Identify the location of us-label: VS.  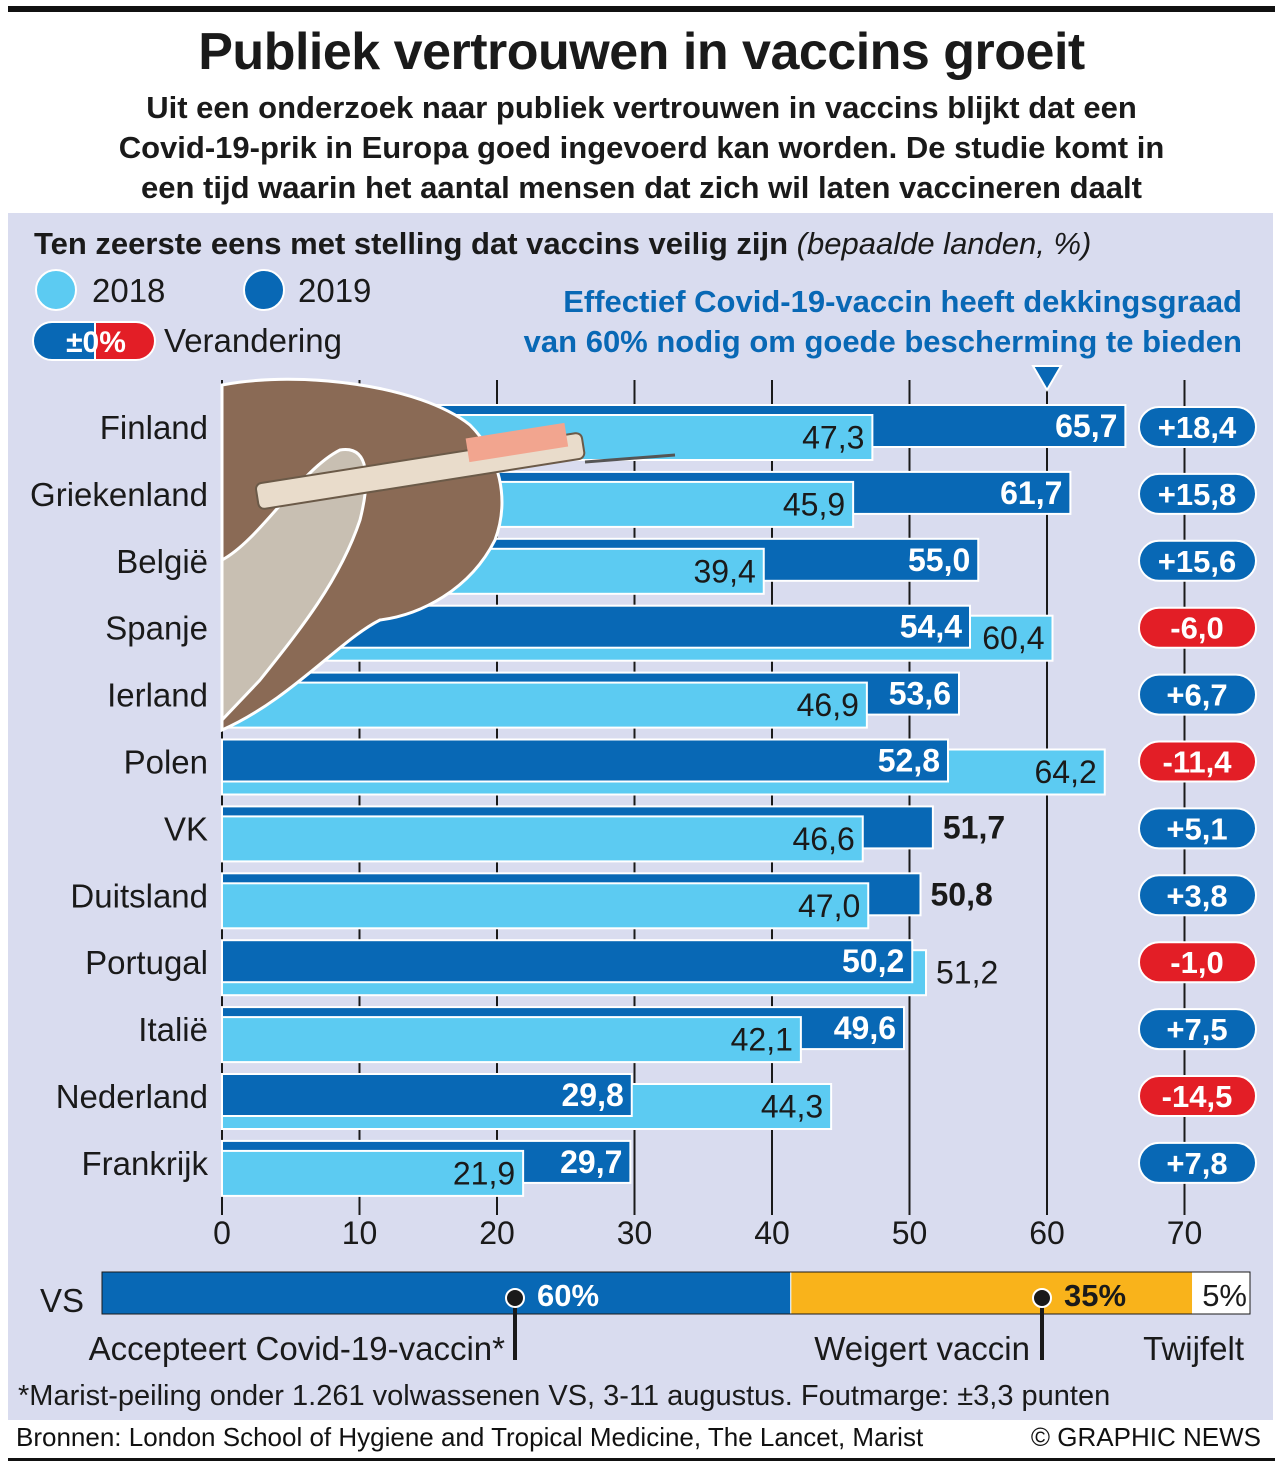
(62, 1300).